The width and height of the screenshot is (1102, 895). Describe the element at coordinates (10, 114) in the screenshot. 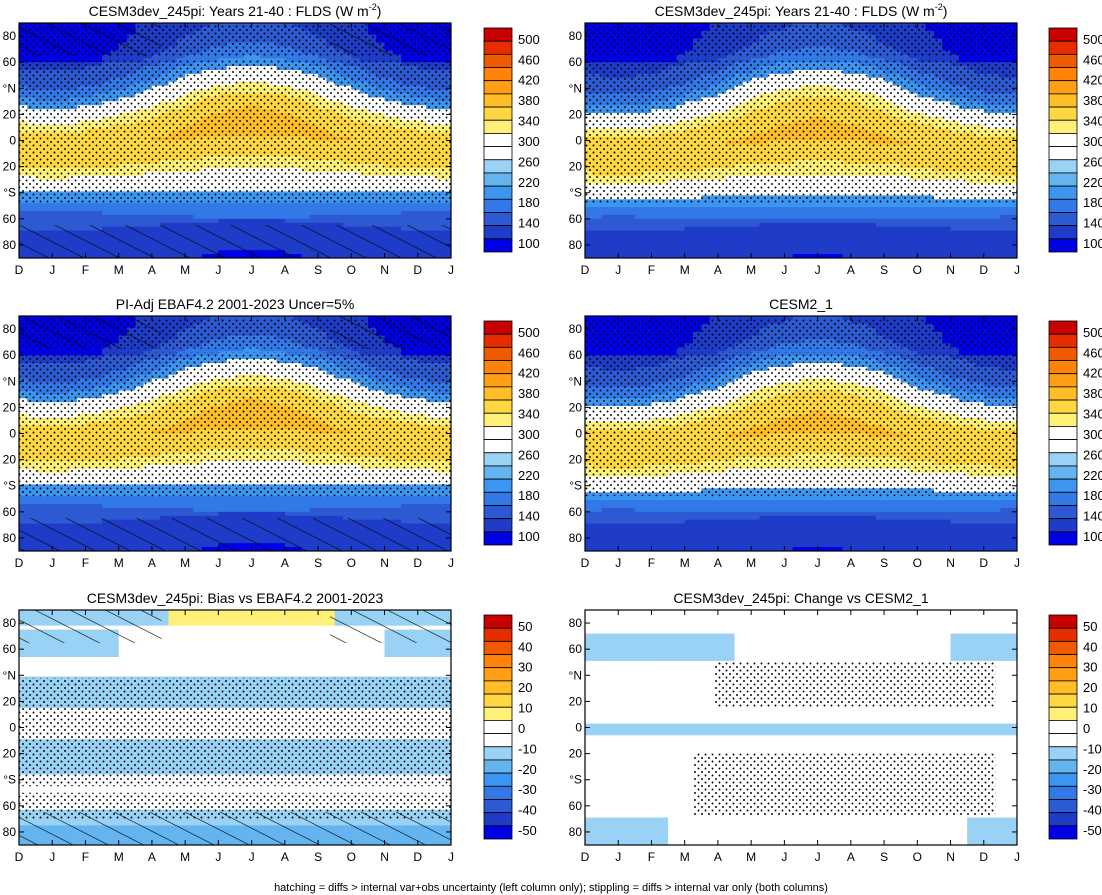

I see `y-tick-label: 20` at that location.